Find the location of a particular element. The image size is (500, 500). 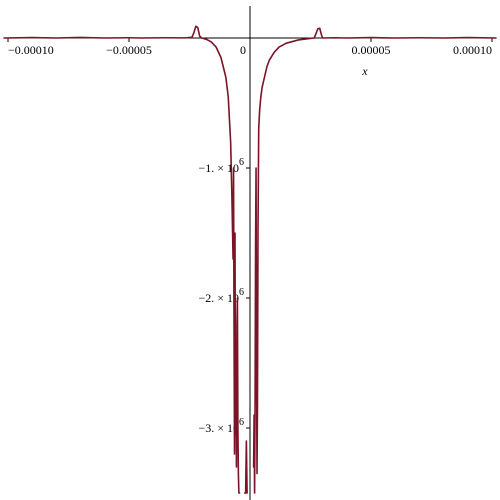

y-tick-mantissa: −1. × 10 is located at coordinates (218, 168).